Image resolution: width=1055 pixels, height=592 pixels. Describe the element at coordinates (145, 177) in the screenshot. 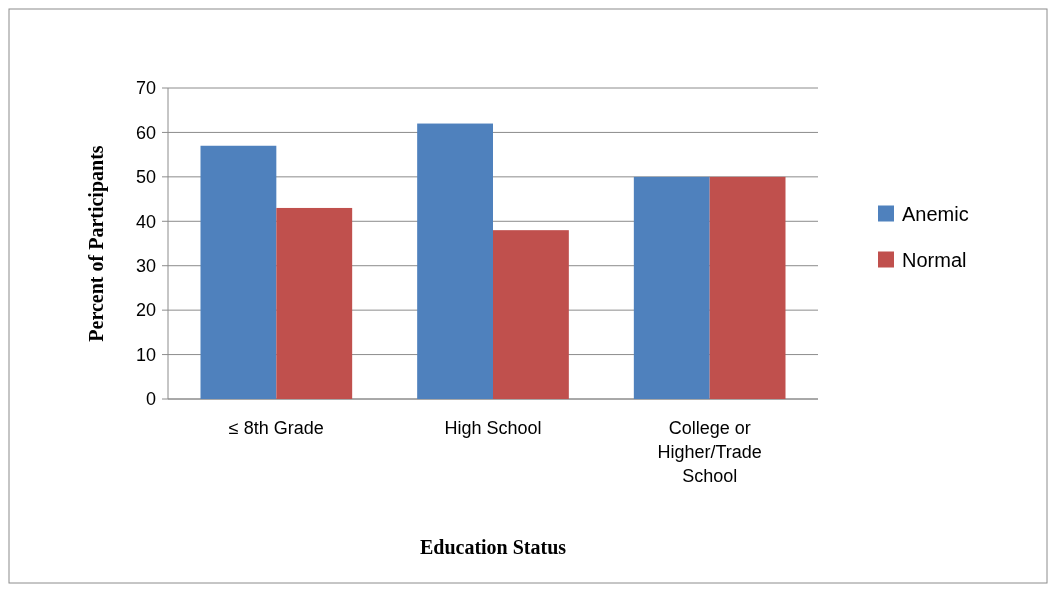

I see `y-tick-label: 50` at that location.